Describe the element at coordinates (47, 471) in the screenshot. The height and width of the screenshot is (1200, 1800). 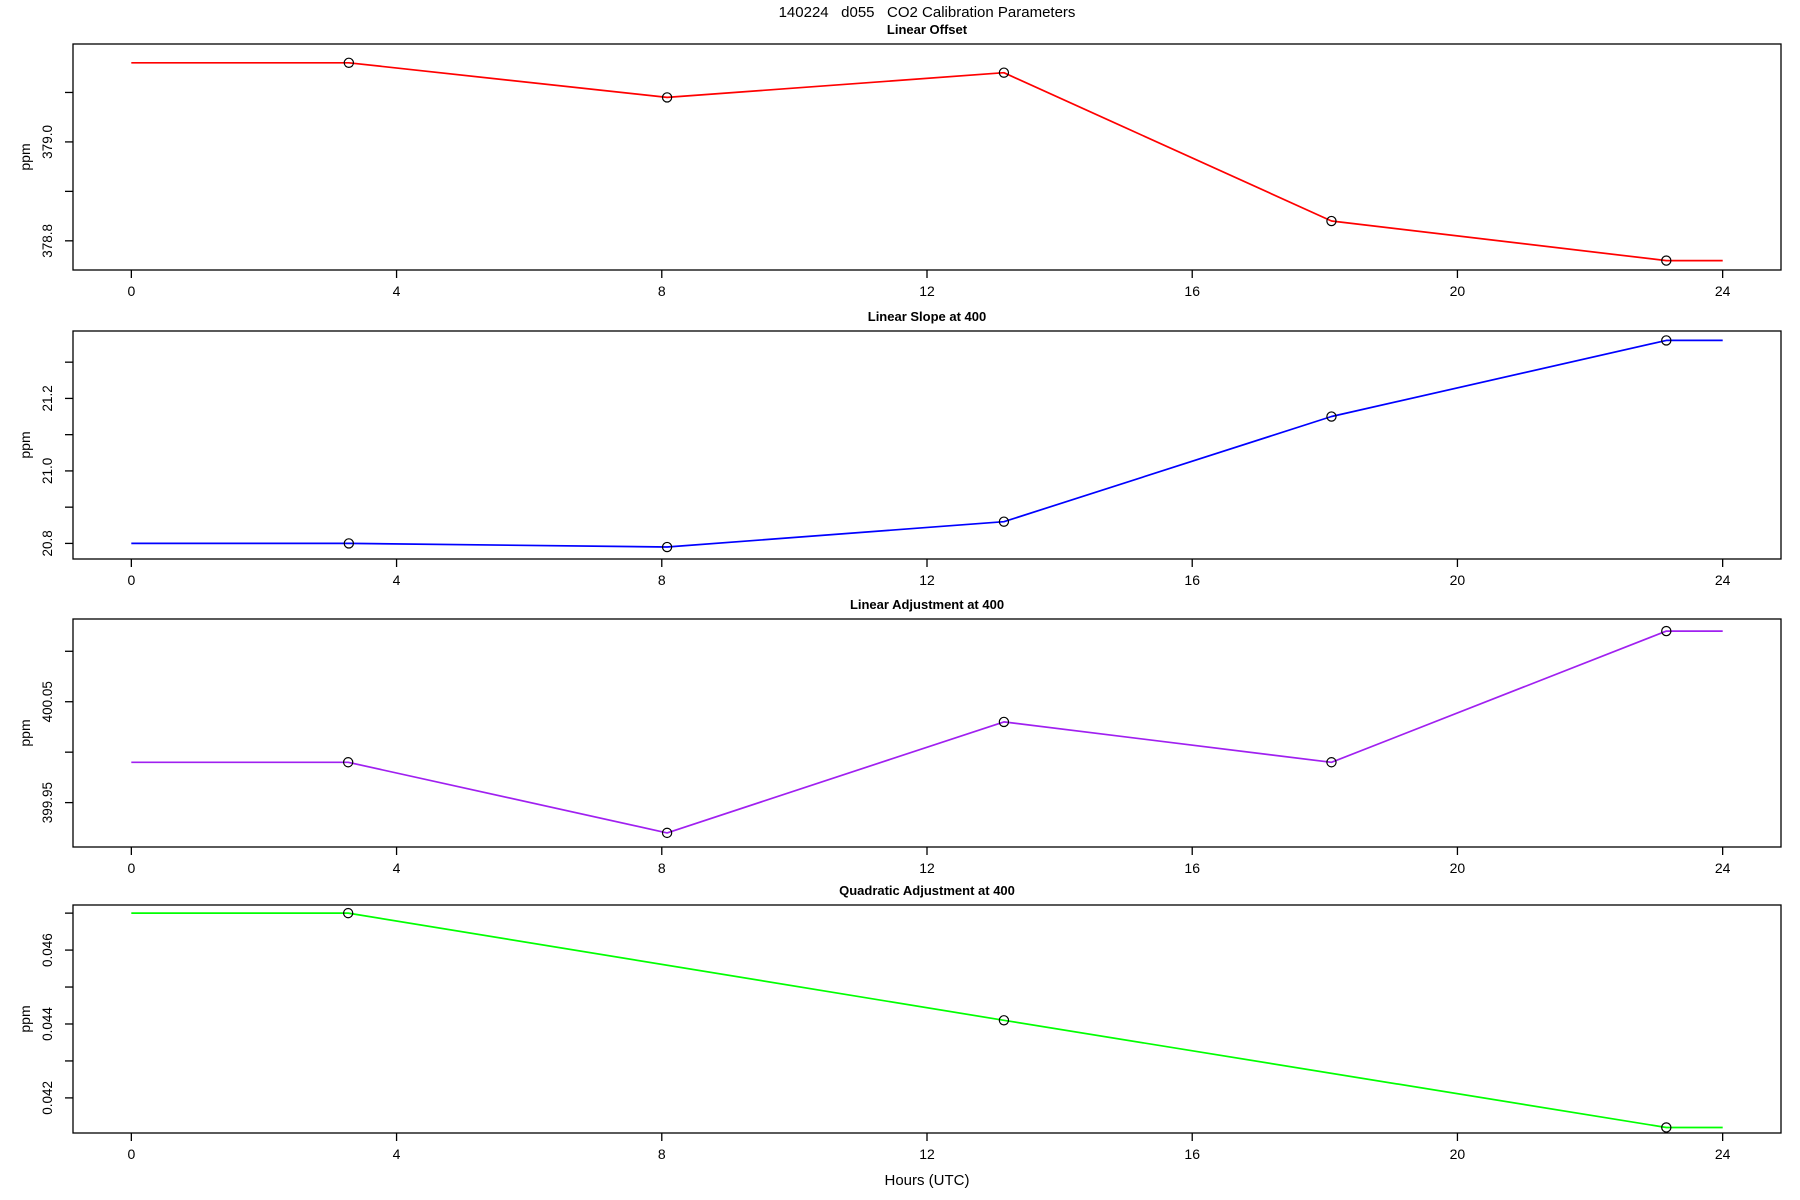
I see `y-tick-label: 21.0` at that location.